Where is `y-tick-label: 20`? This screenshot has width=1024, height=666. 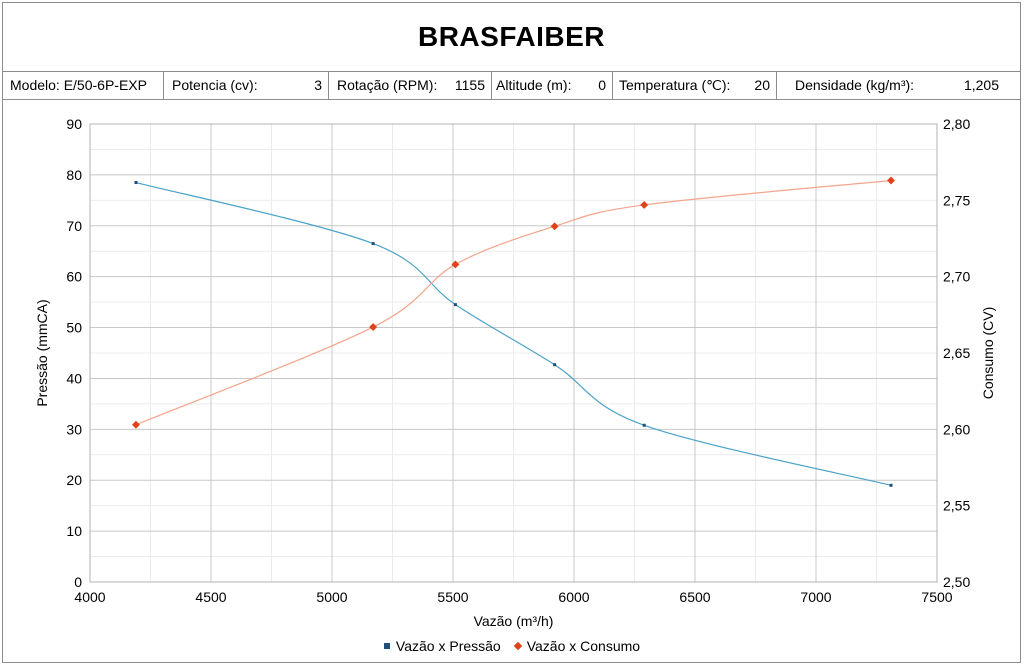 y-tick-label: 20 is located at coordinates (74, 480).